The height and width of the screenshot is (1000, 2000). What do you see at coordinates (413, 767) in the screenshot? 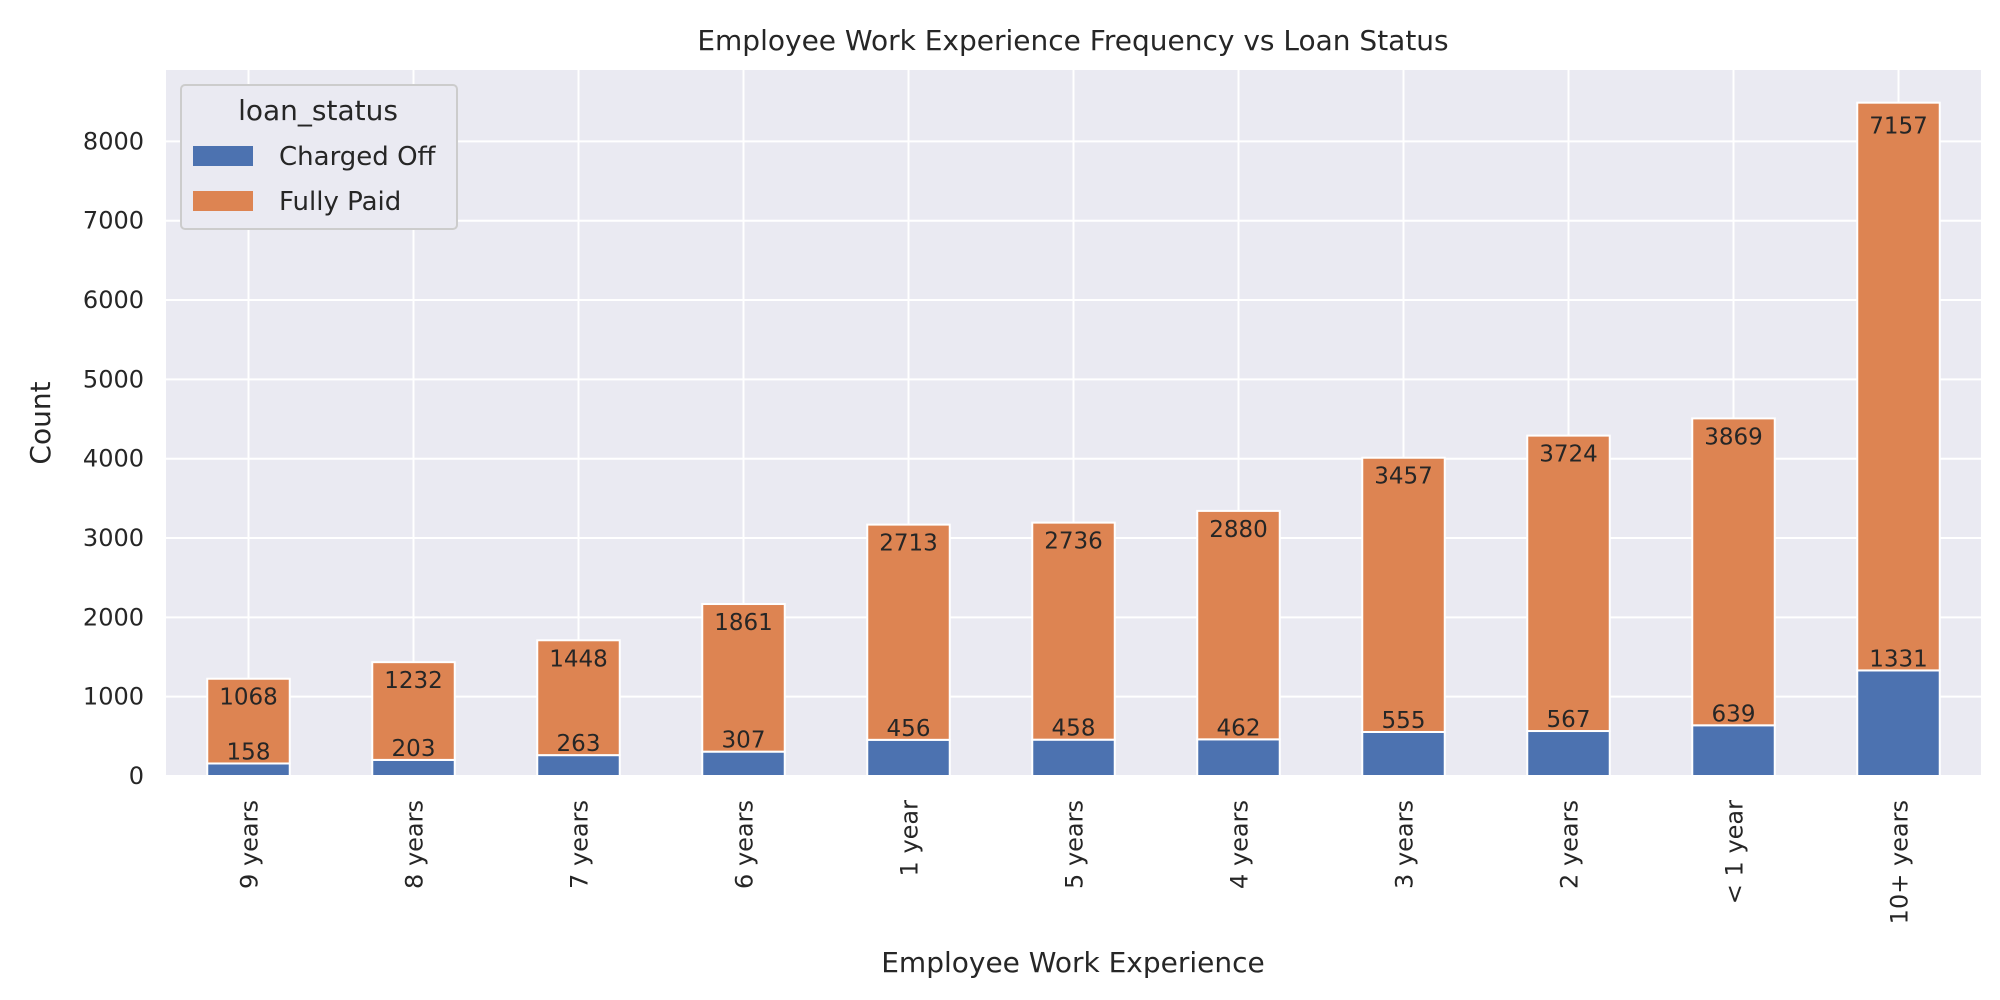
I see `bar-charged-off-8-years` at bounding box center [413, 767].